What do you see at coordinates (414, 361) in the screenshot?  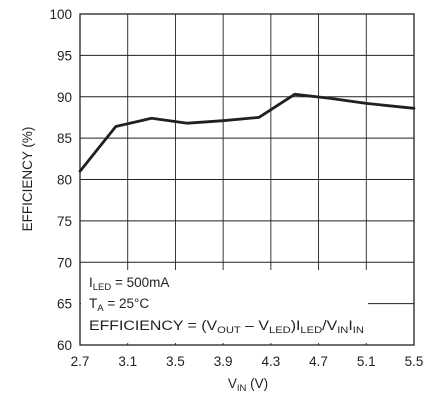 I see `x-tick-label: 5.5` at bounding box center [414, 361].